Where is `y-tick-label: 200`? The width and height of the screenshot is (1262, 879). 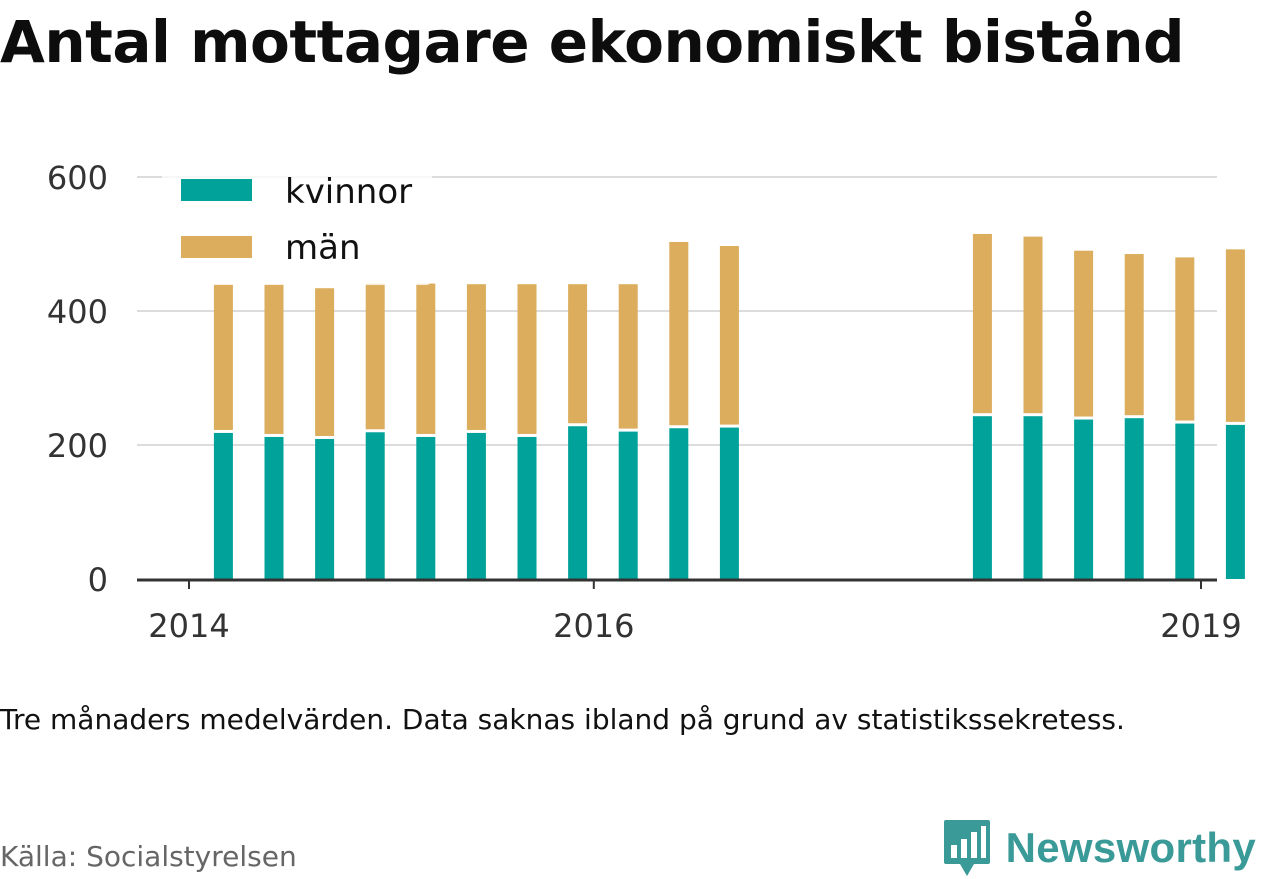 y-tick-label: 200 is located at coordinates (77, 446).